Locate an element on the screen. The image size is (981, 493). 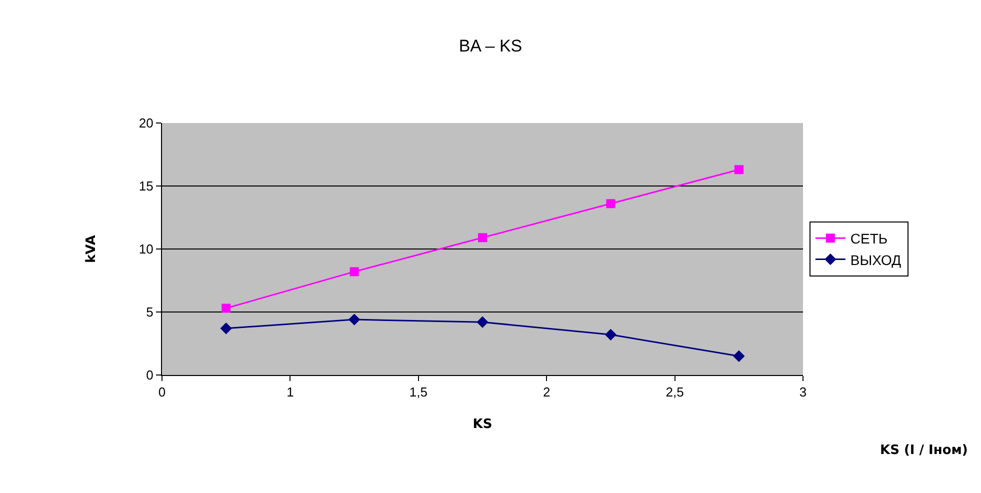
x-axis-title: KS is located at coordinates (482, 424).